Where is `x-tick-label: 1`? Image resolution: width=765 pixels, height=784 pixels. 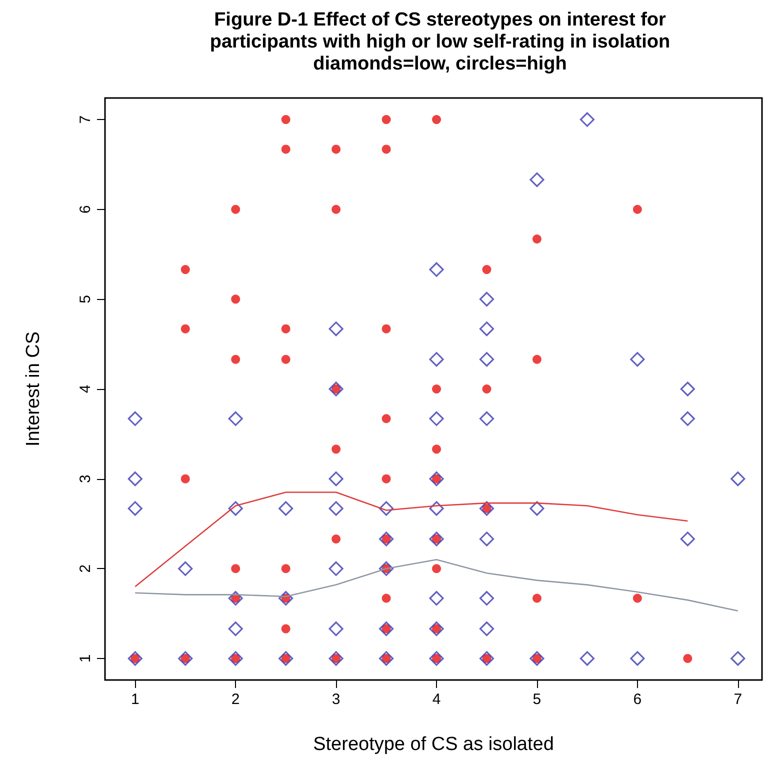
x-tick-label: 1 is located at coordinates (135, 699).